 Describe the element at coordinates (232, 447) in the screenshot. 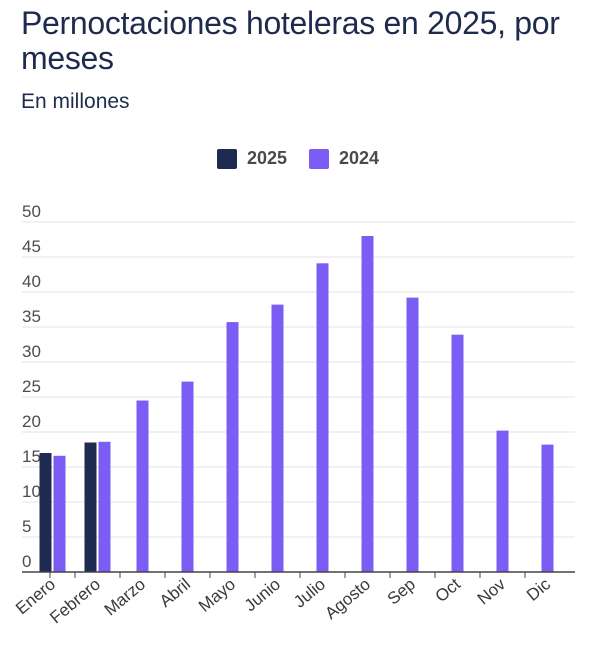

I see `bar-2024-mayo` at that location.